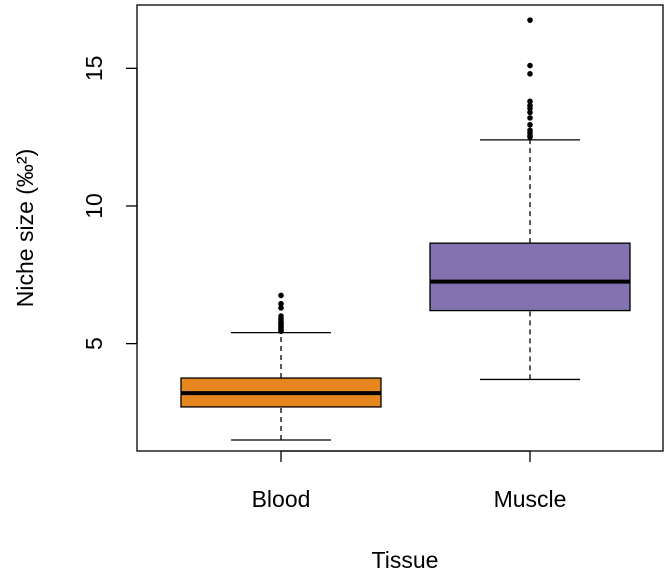  What do you see at coordinates (405, 560) in the screenshot?
I see `x-axis-title: Tissue` at bounding box center [405, 560].